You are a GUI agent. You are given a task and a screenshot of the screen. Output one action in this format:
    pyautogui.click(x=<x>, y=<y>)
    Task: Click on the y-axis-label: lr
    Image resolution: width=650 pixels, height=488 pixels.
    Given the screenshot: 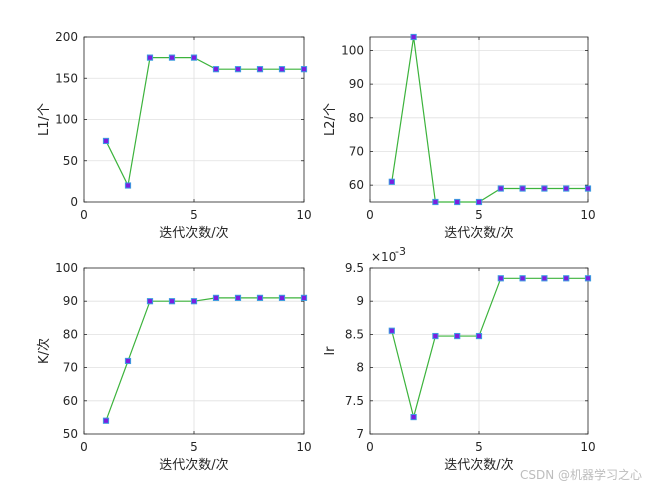 What is the action you would take?
    pyautogui.click(x=330, y=351)
    